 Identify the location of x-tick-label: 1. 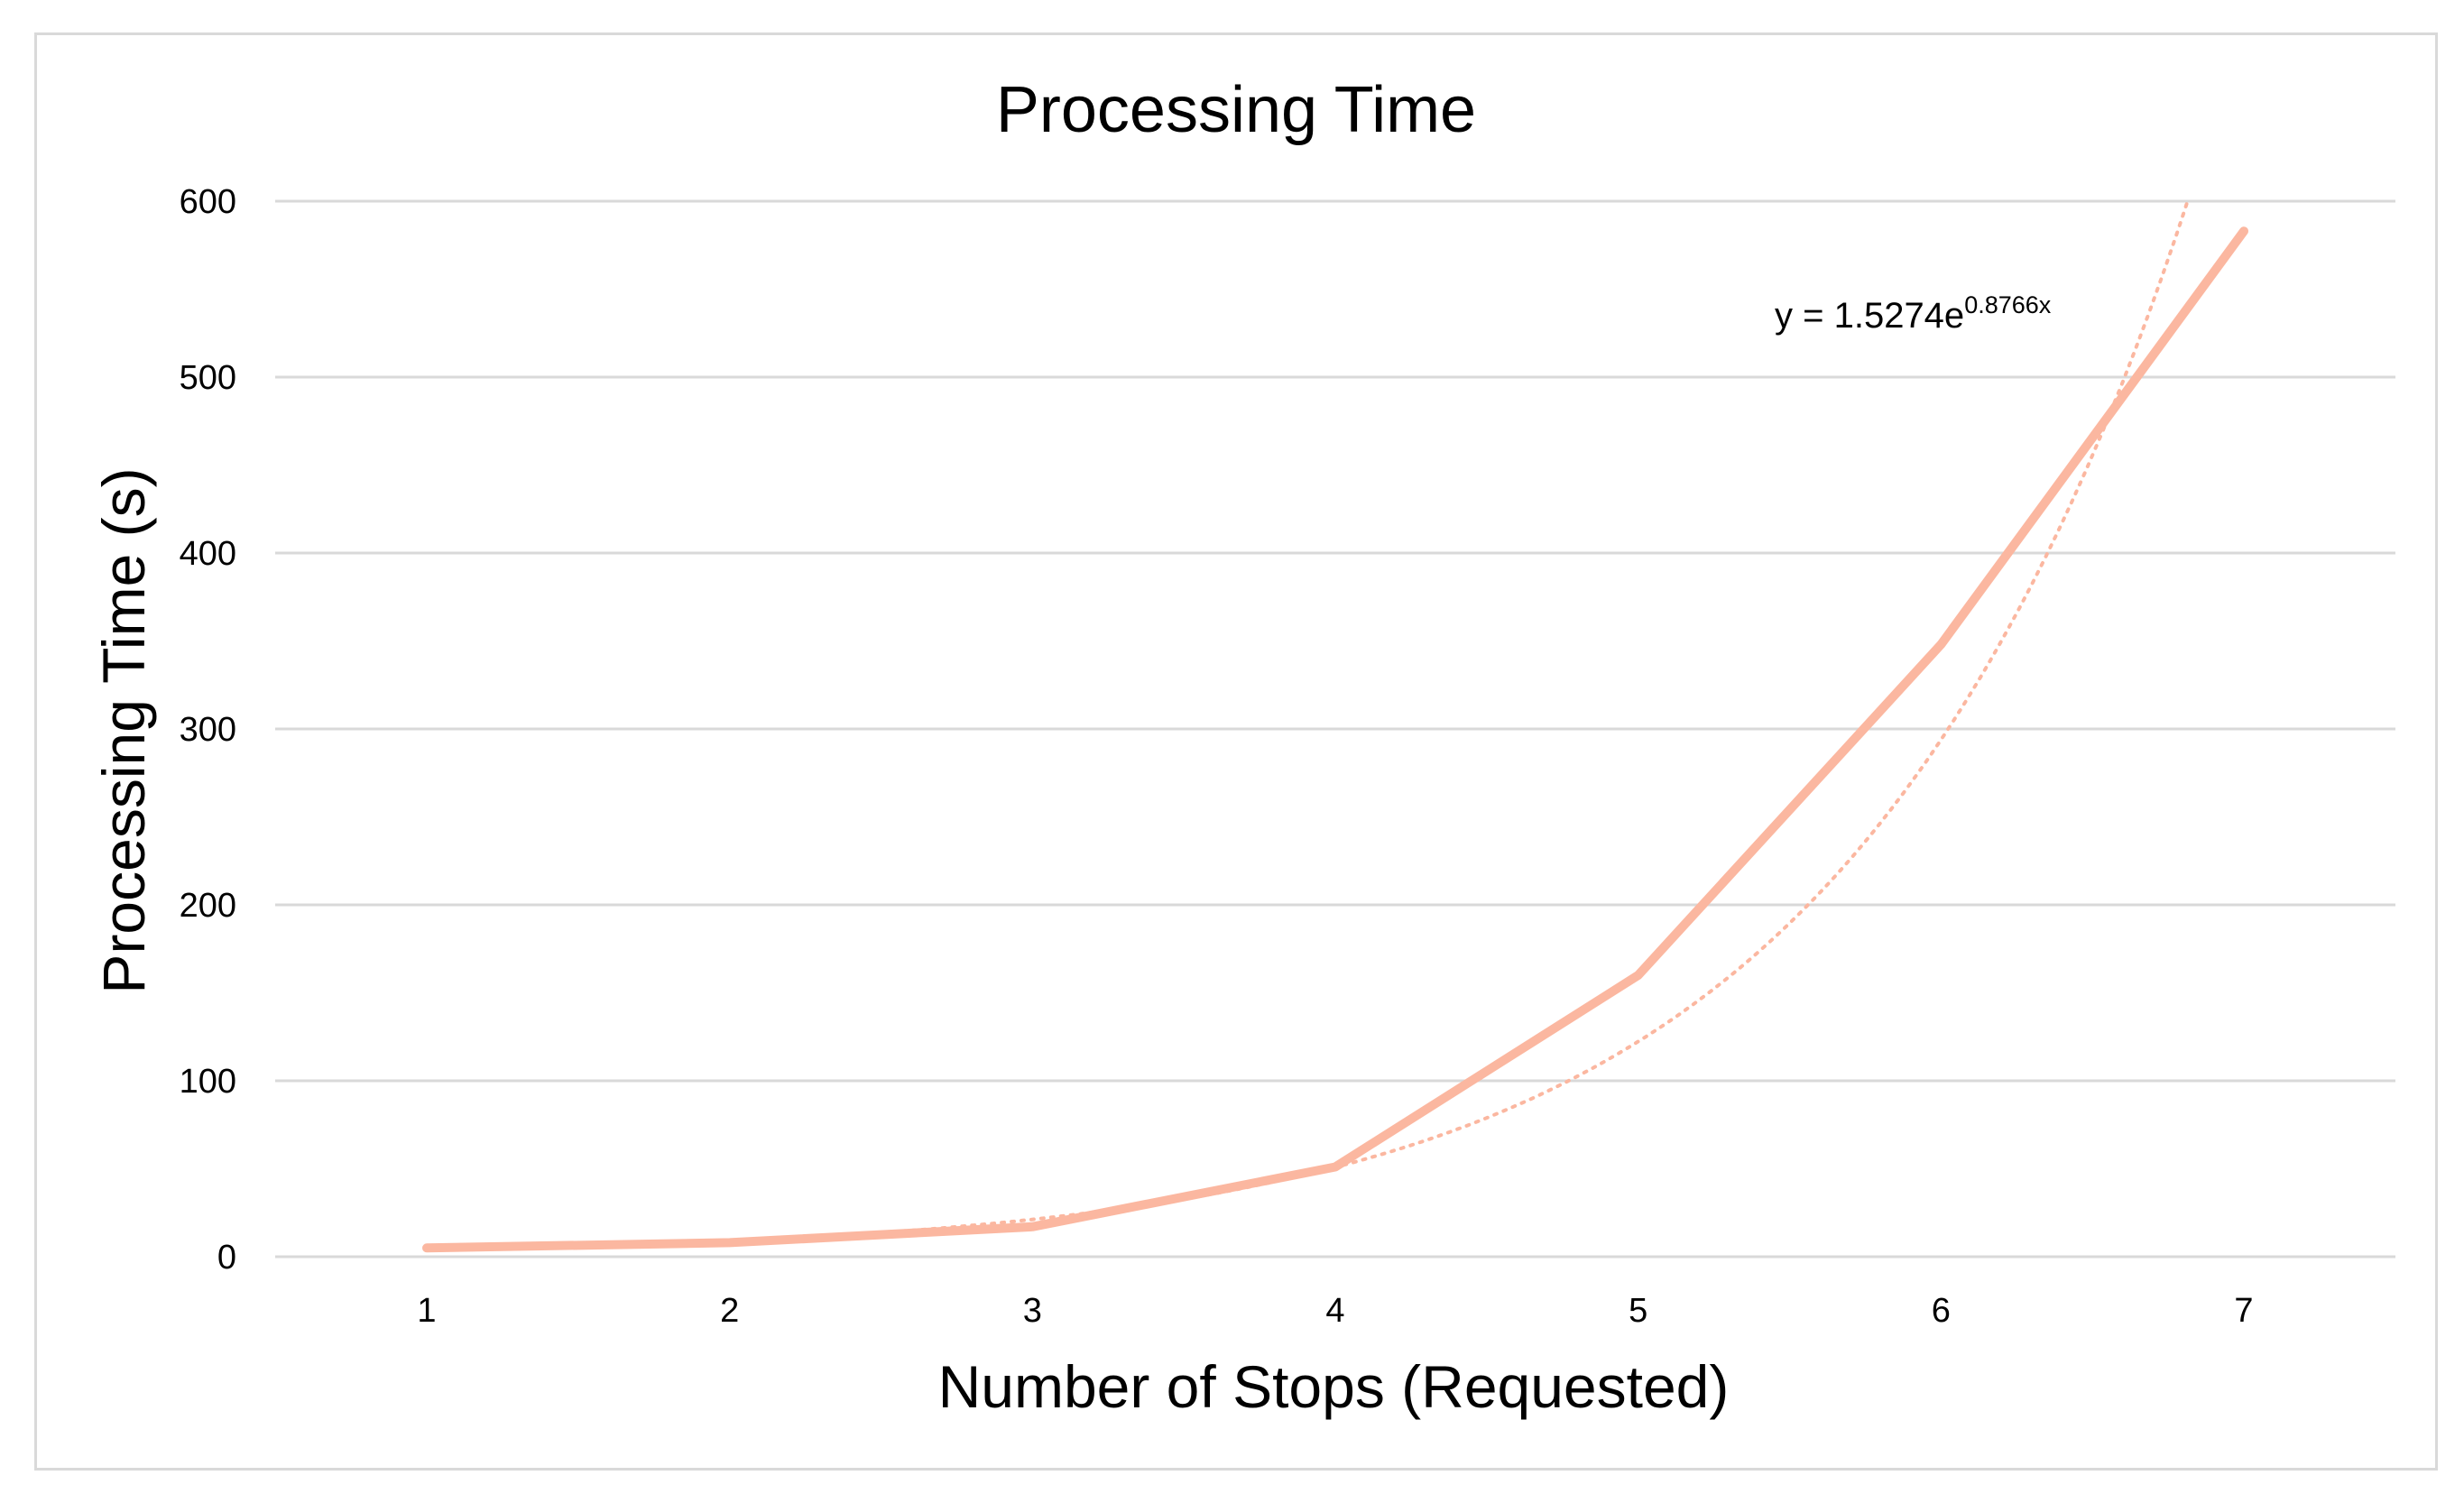
(426, 1311).